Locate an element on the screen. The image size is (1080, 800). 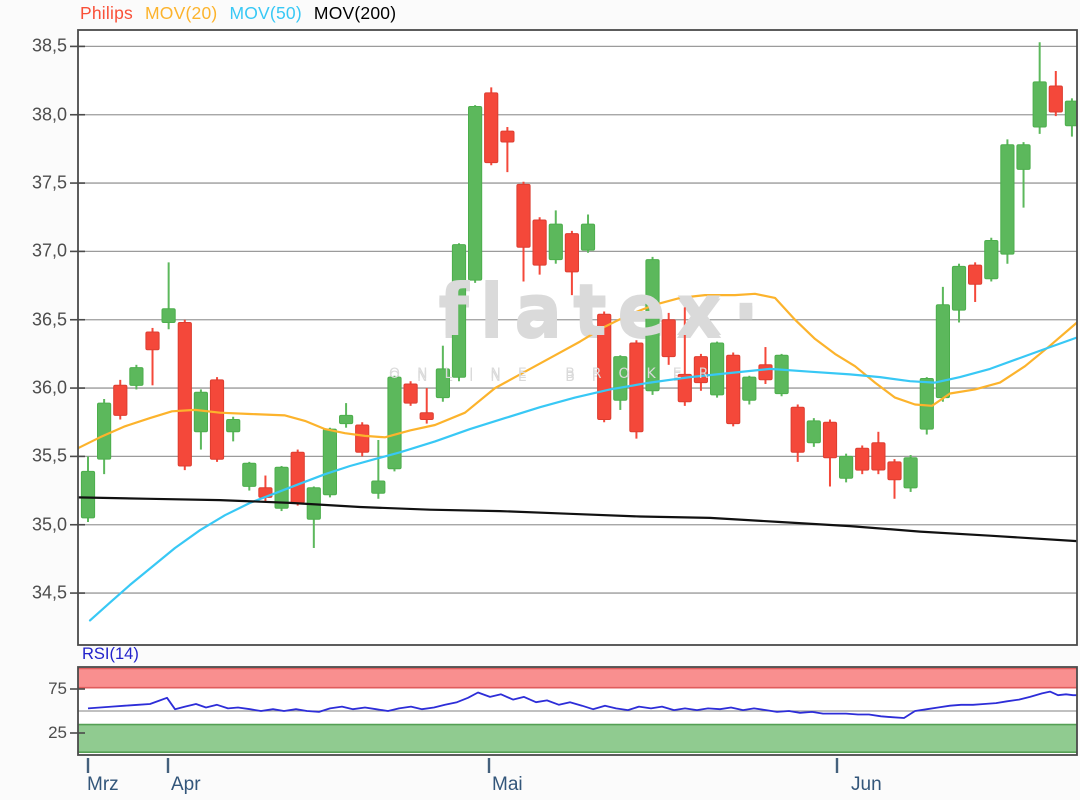
rsi-line is located at coordinates (582, 704).